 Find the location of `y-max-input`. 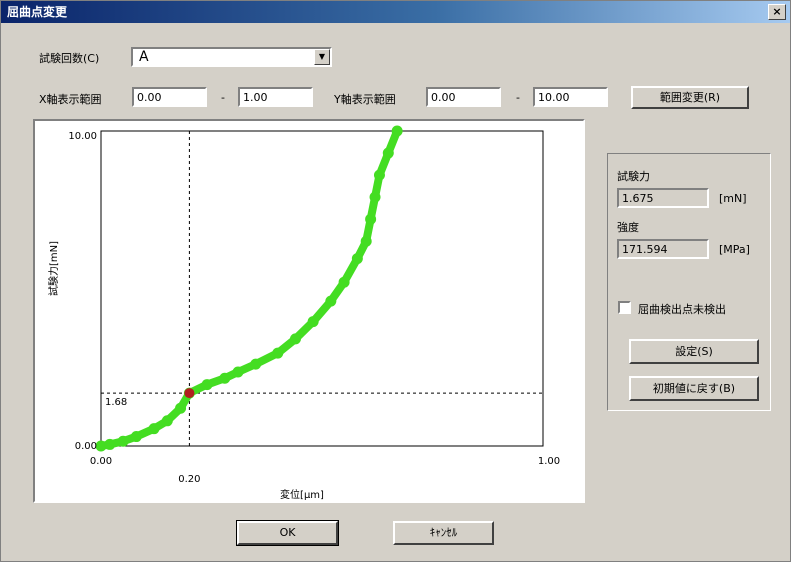

y-max-input is located at coordinates (570, 97).